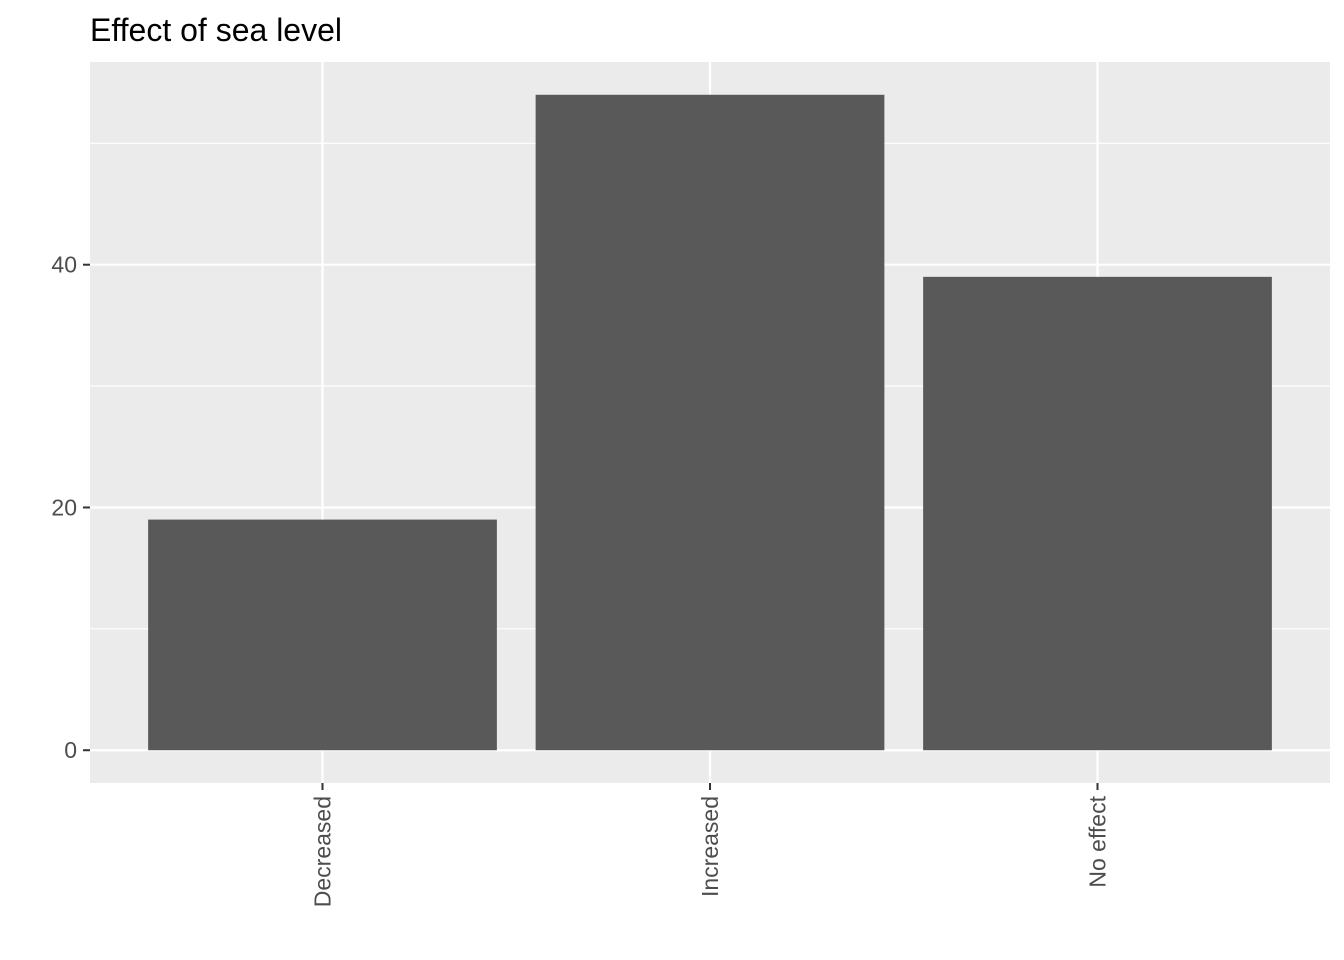 The width and height of the screenshot is (1344, 960). What do you see at coordinates (322, 635) in the screenshot?
I see `bar-decreased` at bounding box center [322, 635].